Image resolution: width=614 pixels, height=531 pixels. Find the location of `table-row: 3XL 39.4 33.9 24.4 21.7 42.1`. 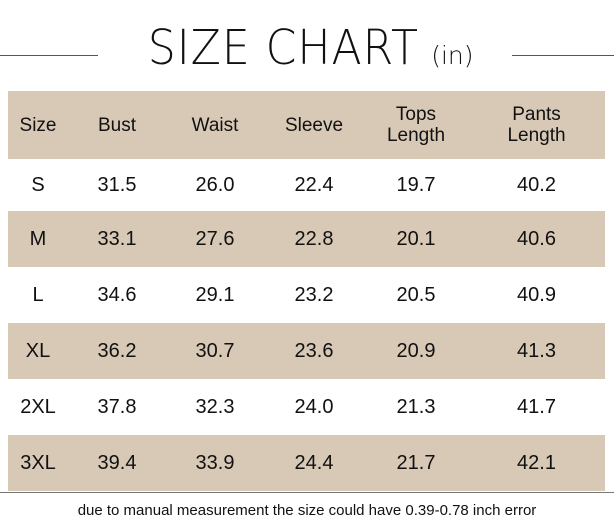

table-row: 3XL 39.4 33.9 24.4 21.7 42.1 is located at coordinates (306, 463).